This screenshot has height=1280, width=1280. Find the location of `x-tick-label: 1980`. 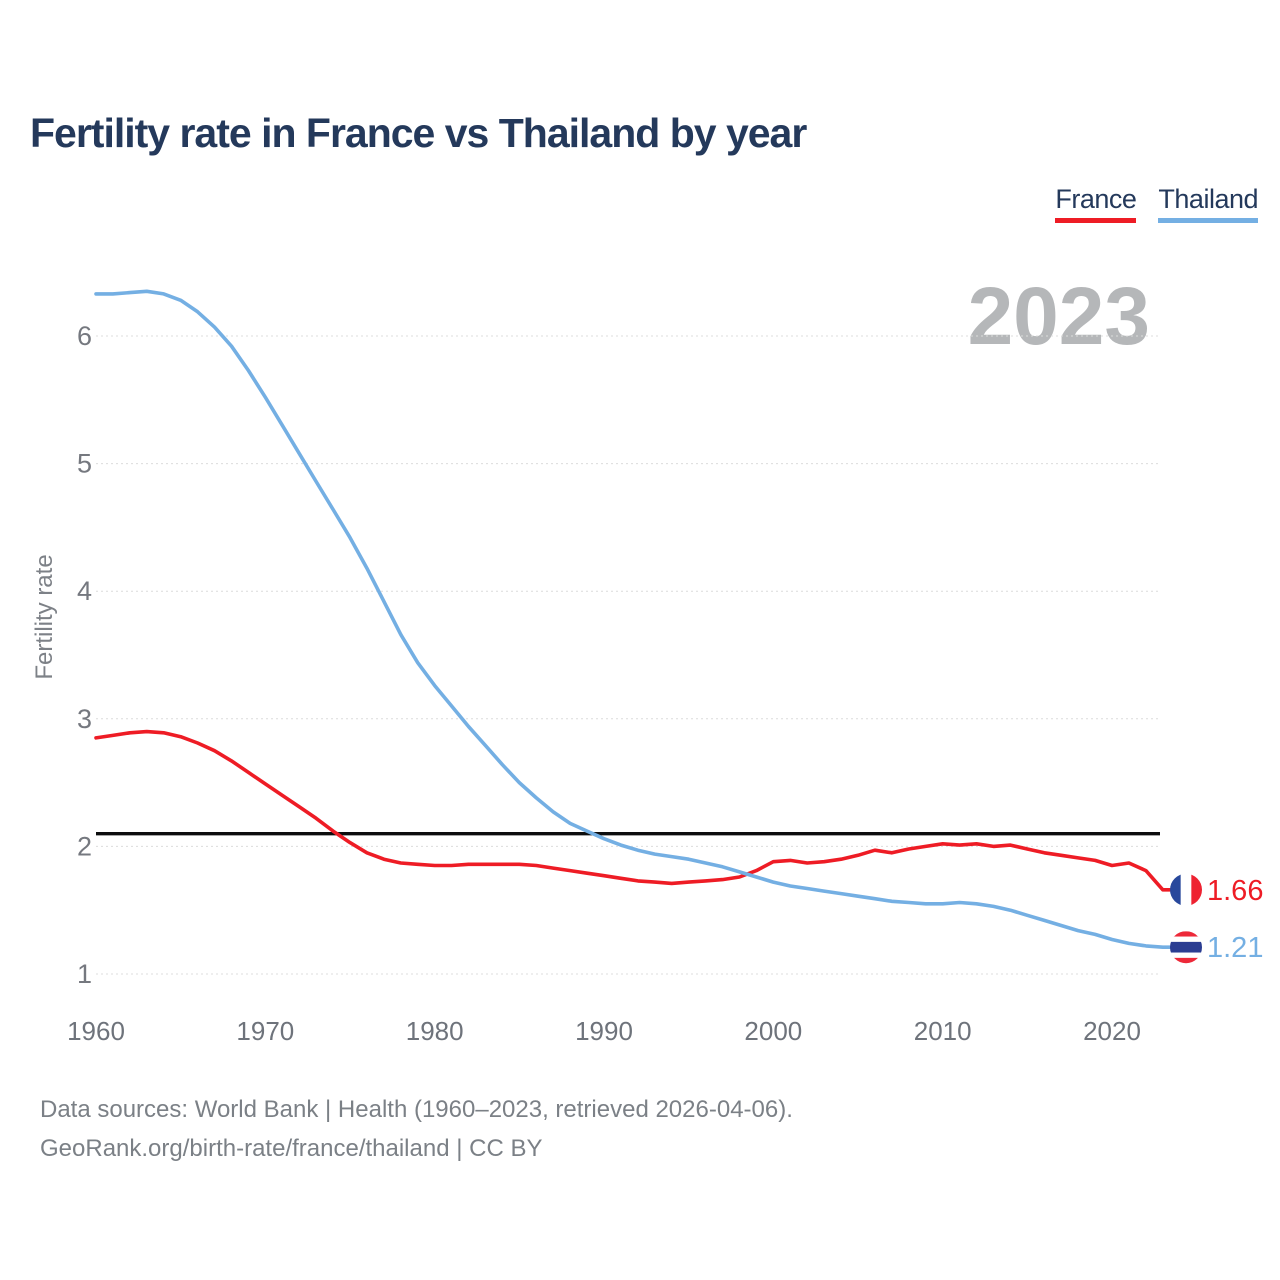

x-tick-label: 1980 is located at coordinates (435, 1031).